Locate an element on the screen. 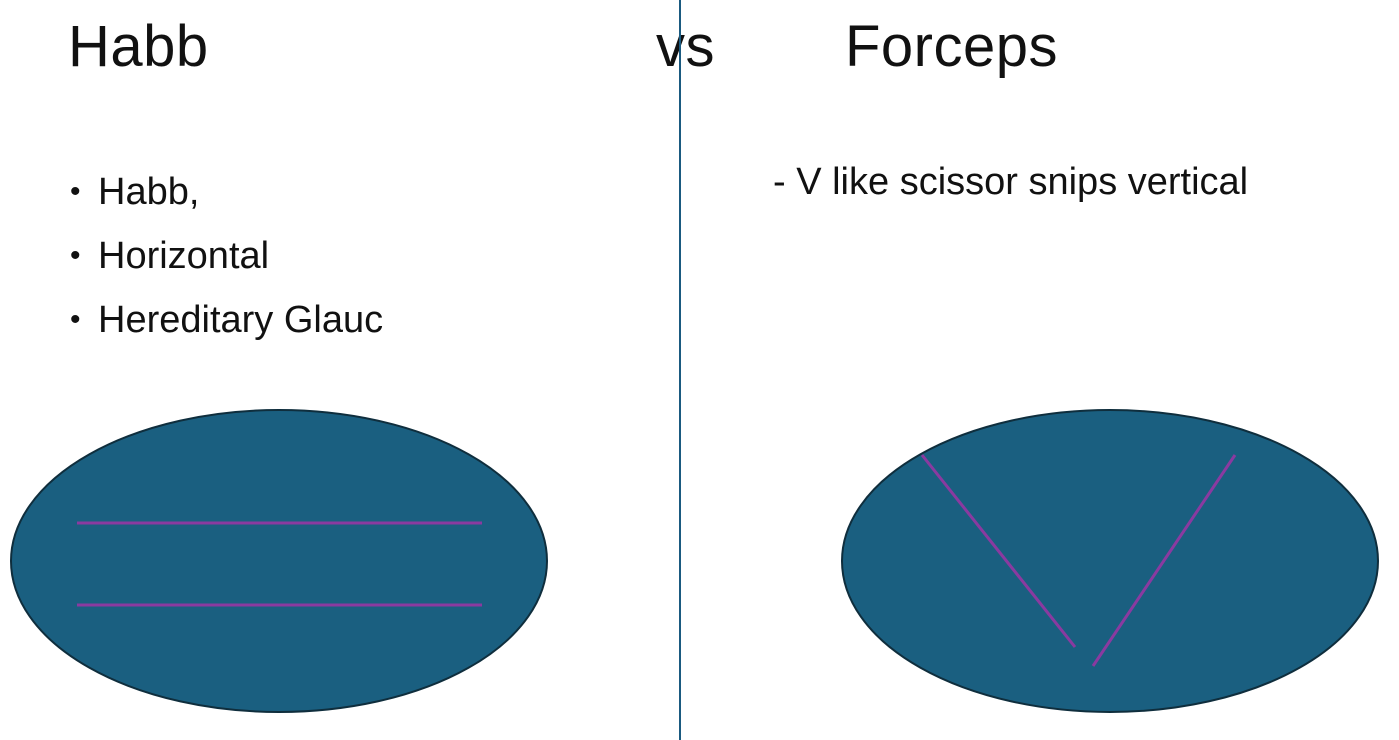 This screenshot has height=740, width=1399. bullet-text: Hereditary Glauc is located at coordinates (241, 320).